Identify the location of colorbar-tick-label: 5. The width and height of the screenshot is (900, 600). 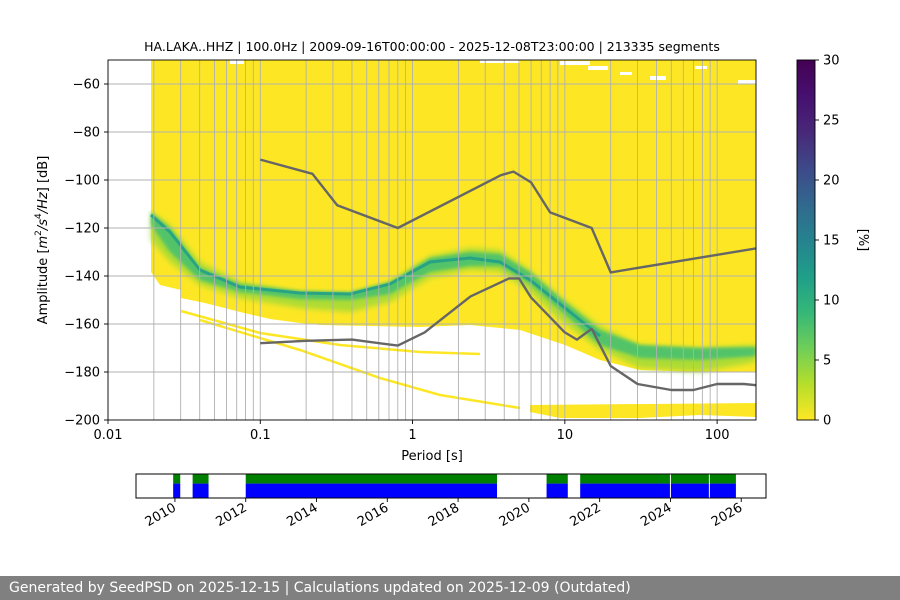
(827, 361).